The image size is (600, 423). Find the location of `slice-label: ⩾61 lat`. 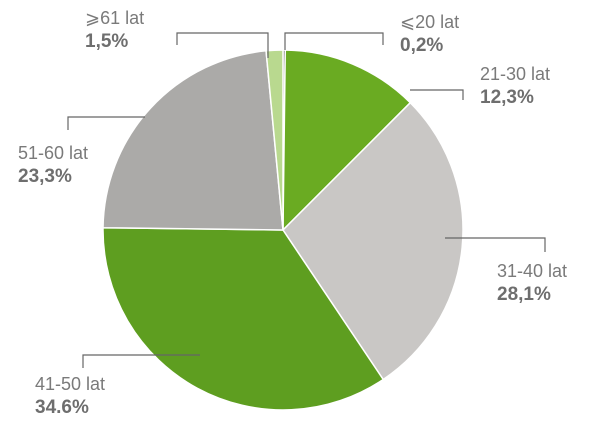

slice-label: ⩾61 lat is located at coordinates (114, 18).